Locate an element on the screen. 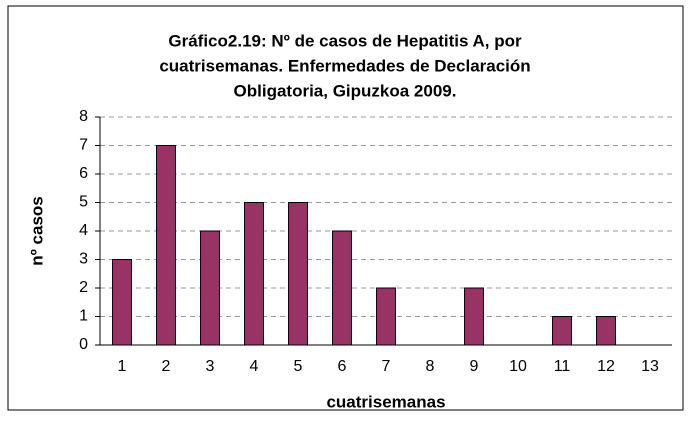  x-tick-label: 3 is located at coordinates (210, 366).